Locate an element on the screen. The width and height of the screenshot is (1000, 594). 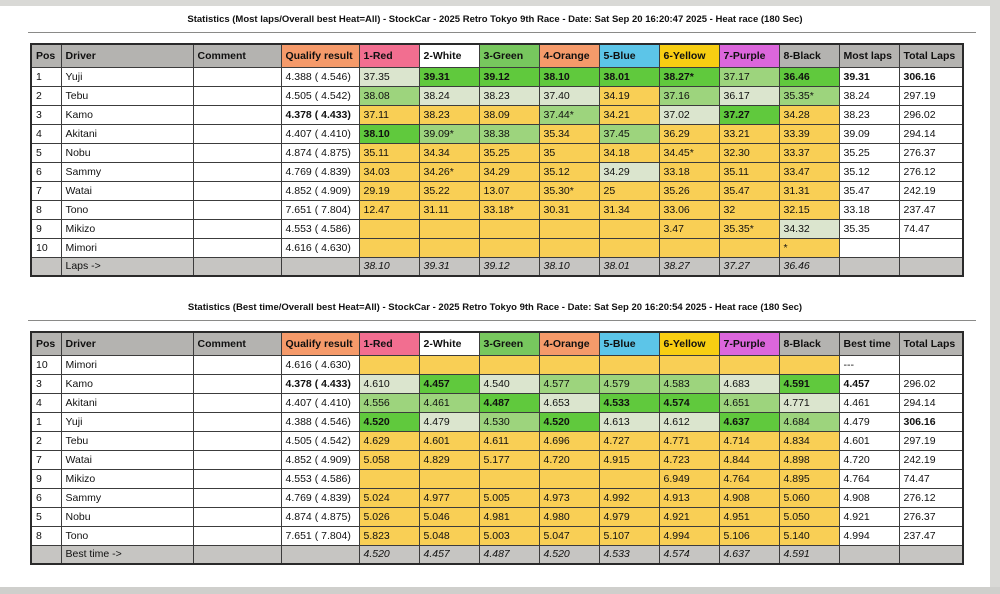
result-cell: 35.12 is located at coordinates (869, 171).